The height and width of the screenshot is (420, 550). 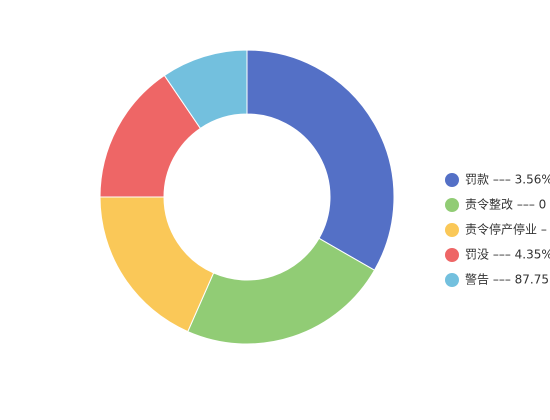 I want to click on legend-label: 罚没 ––– 4.35%, so click(x=507, y=254).